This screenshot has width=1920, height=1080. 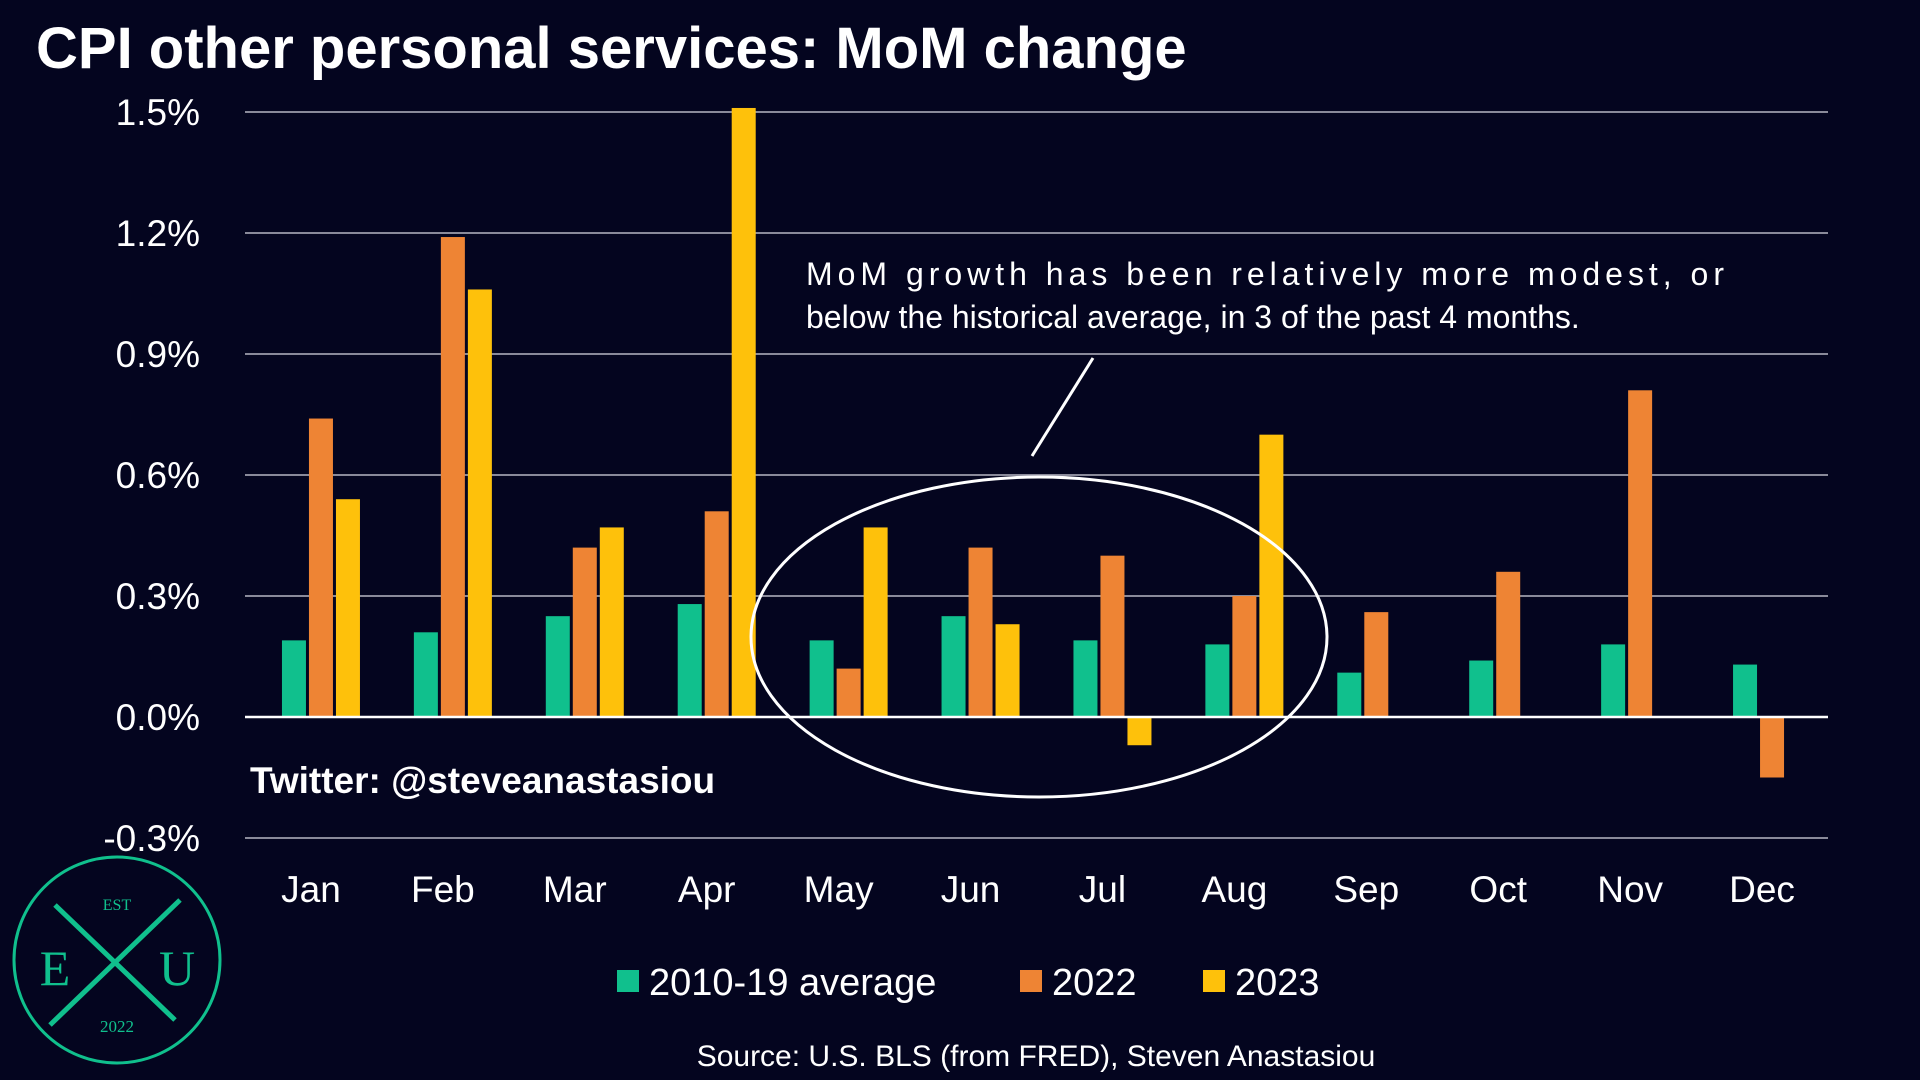 I want to click on legend-label: 2022, so click(x=1094, y=983).